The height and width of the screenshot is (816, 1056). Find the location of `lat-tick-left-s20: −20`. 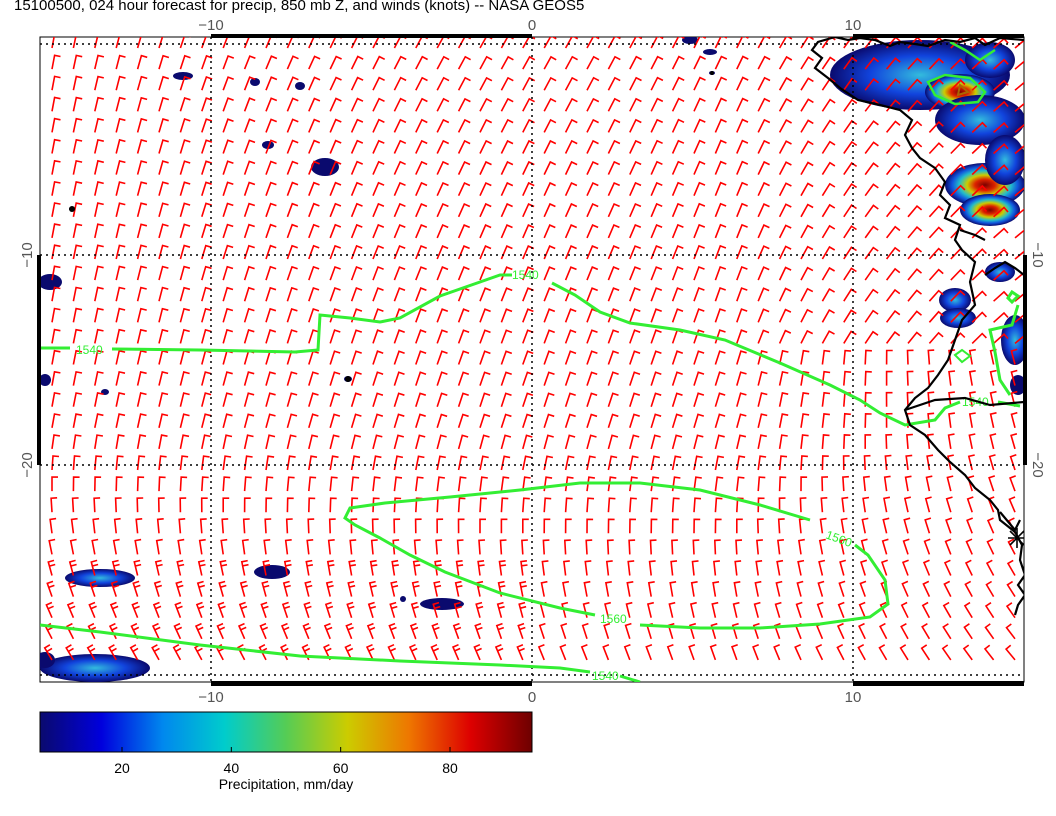

lat-tick-left-s20: −20 is located at coordinates (27, 464).